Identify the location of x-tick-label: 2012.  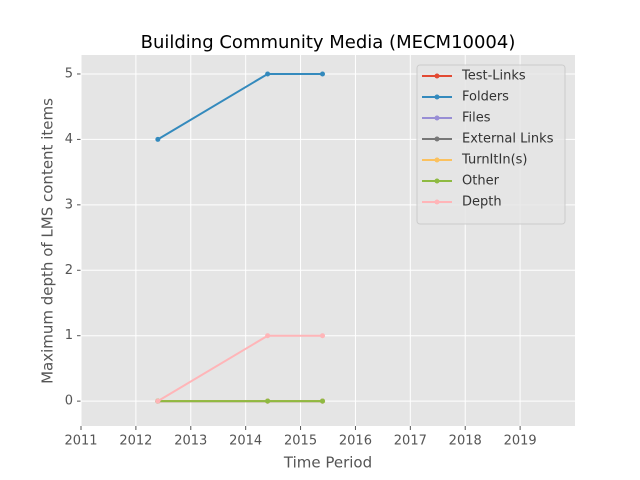
(135, 441).